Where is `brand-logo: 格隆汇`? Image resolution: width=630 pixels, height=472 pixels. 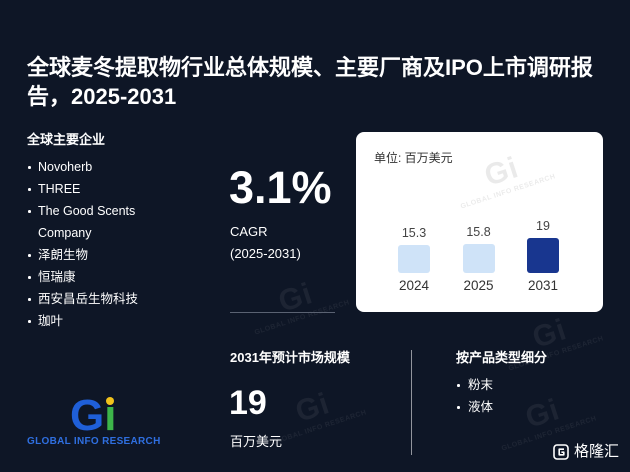 brand-logo: 格隆汇 is located at coordinates (588, 452).